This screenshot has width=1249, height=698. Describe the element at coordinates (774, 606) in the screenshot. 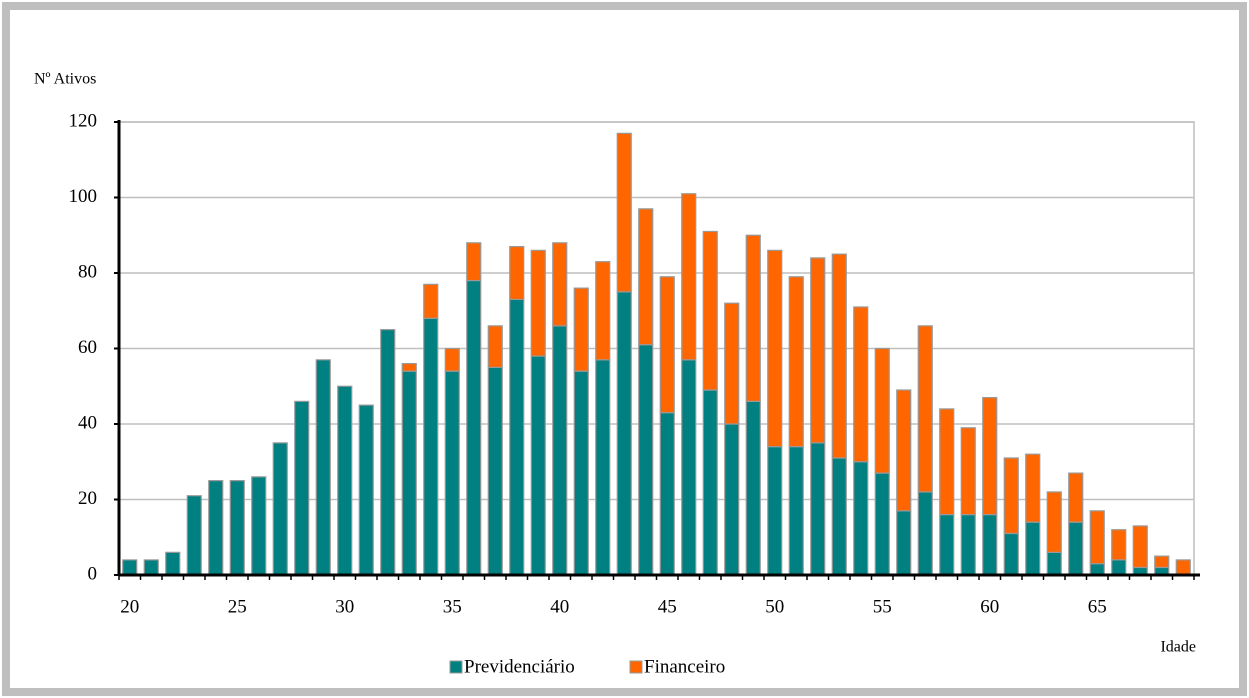

I see `x-tick-label: 50` at that location.